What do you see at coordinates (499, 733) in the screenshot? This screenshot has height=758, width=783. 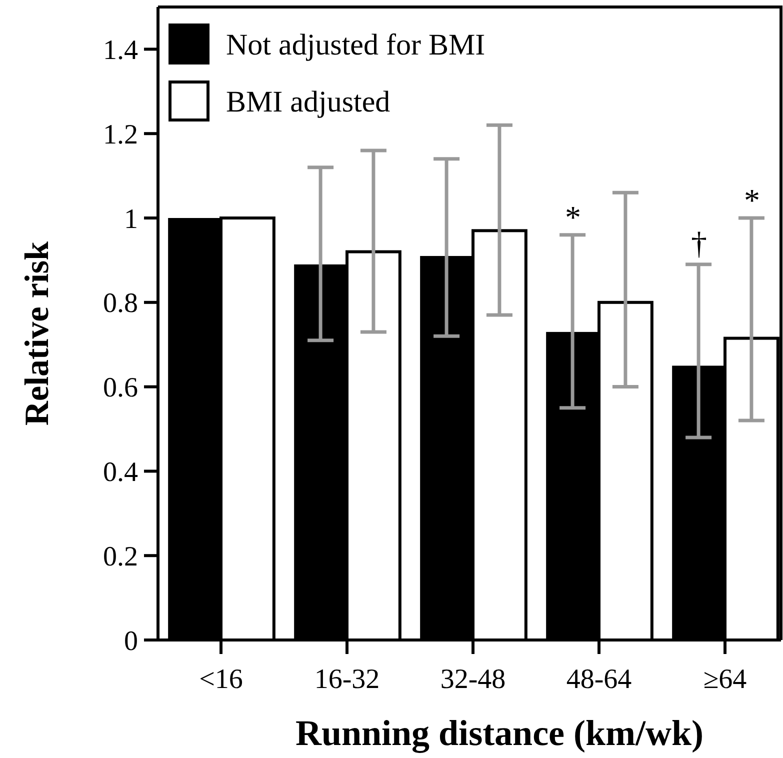 I see `x-axis-title: Running distance (km/wk)` at bounding box center [499, 733].